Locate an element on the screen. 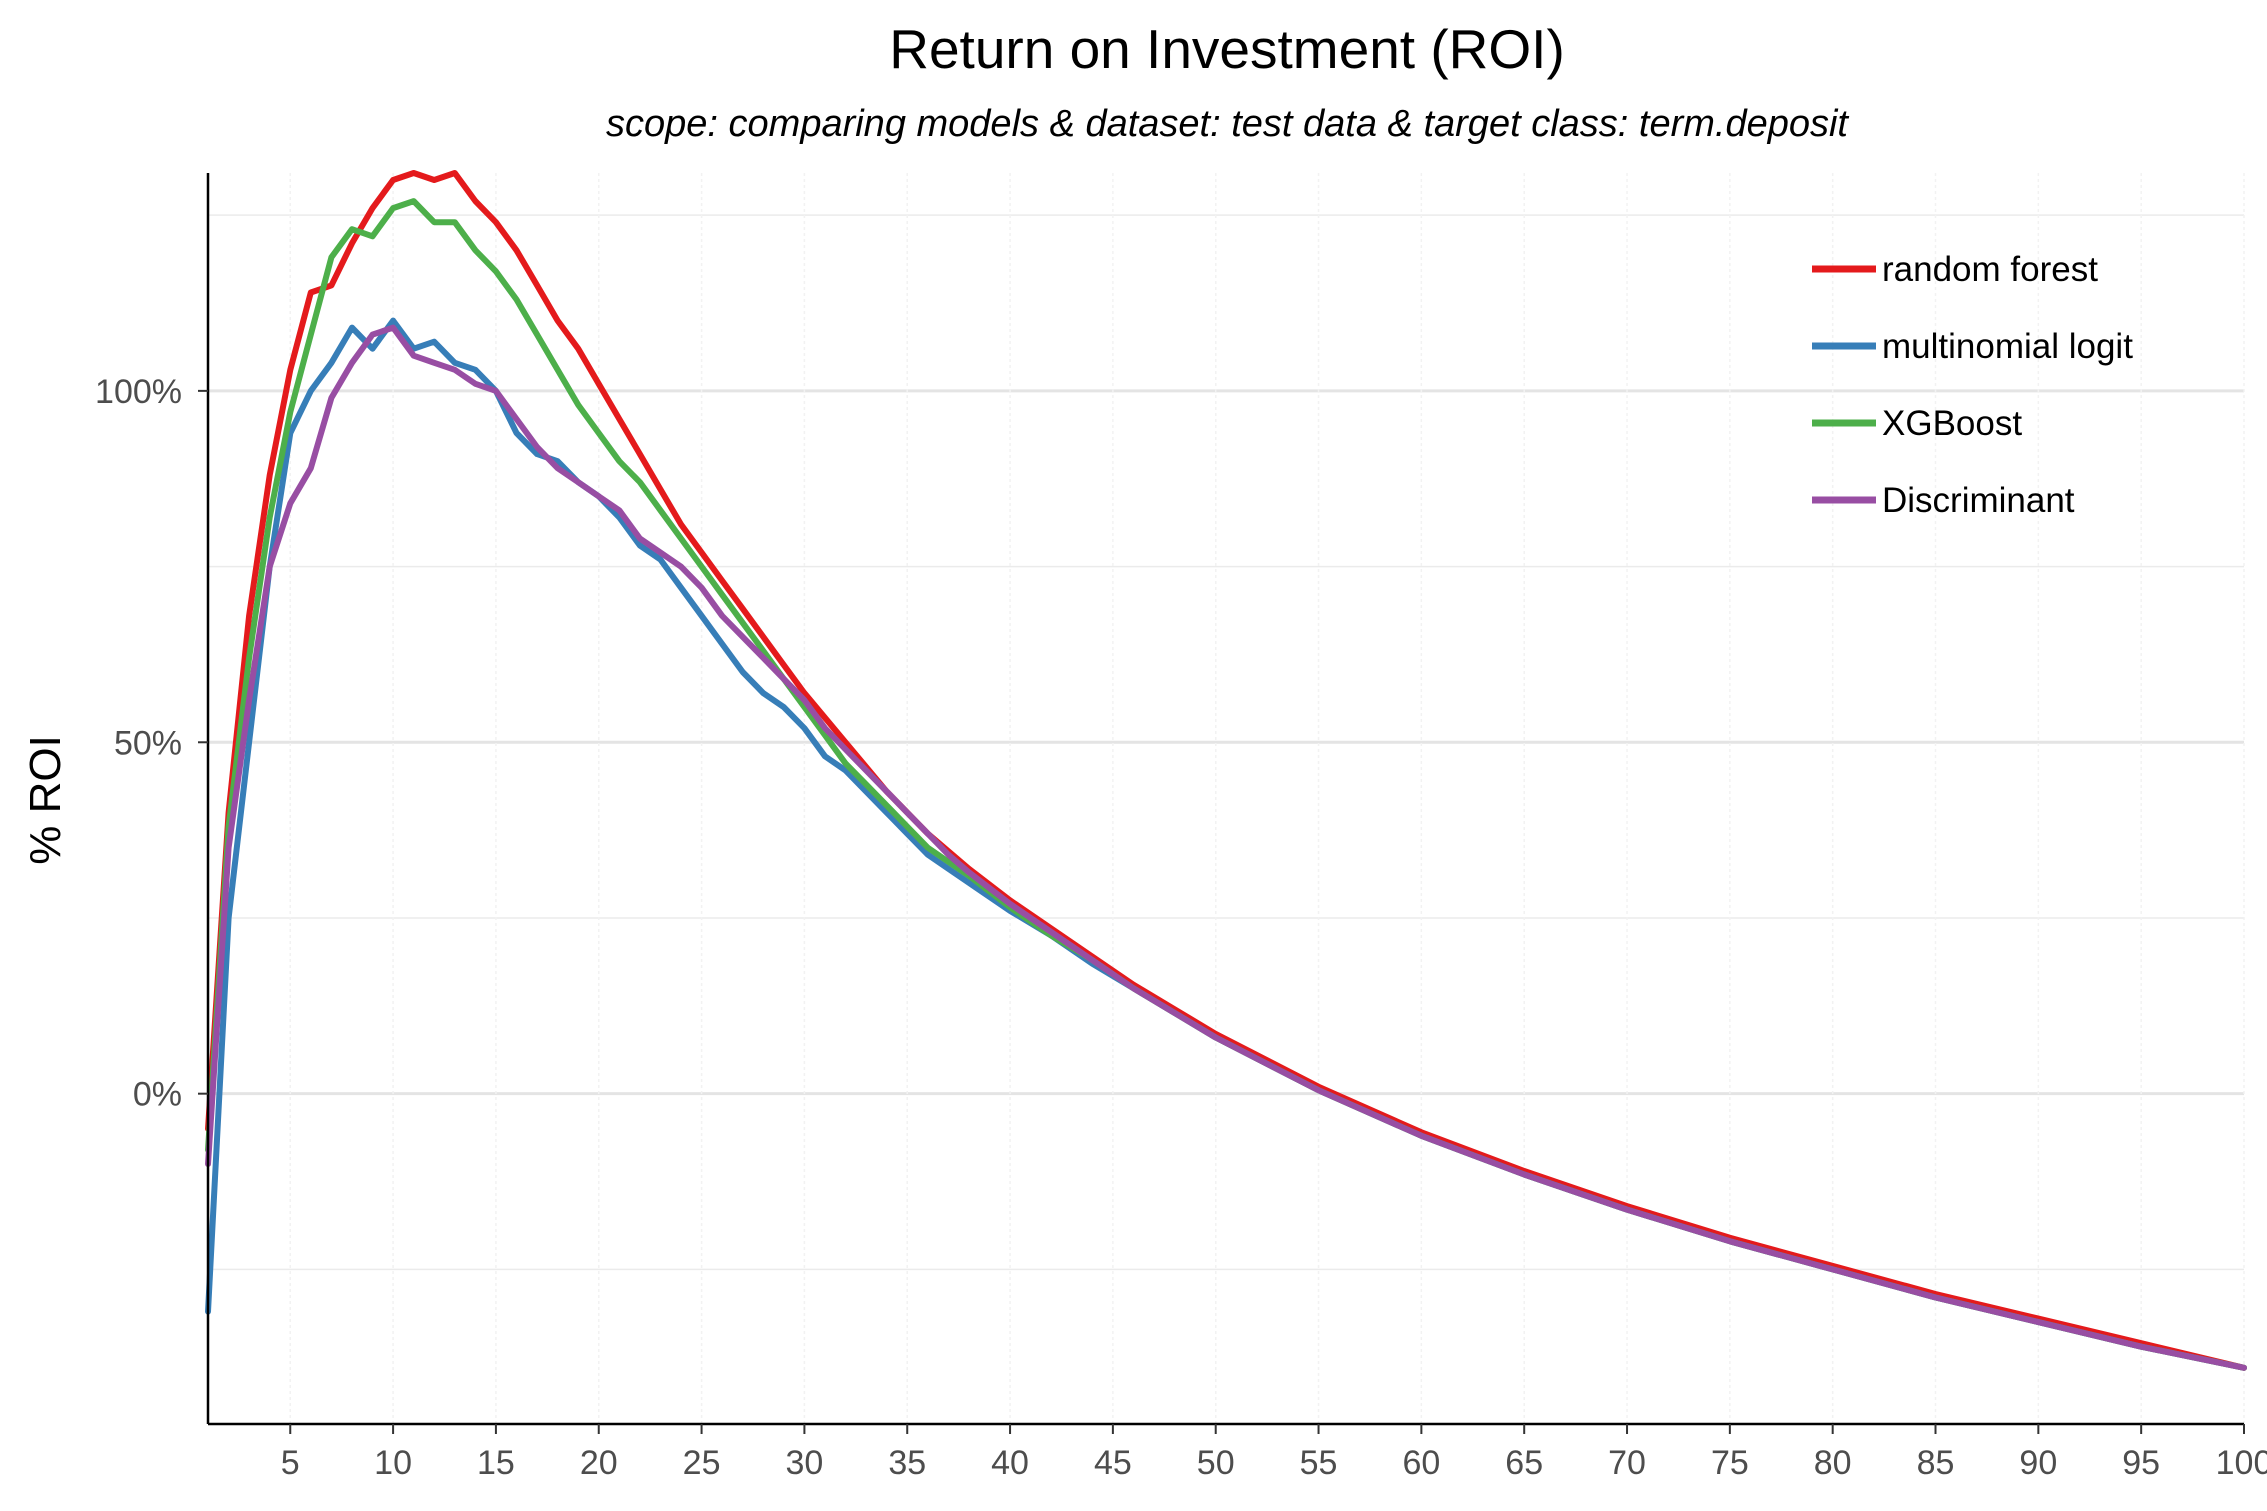 The height and width of the screenshot is (1511, 2267). x-tick-label: 95 is located at coordinates (2141, 1463).